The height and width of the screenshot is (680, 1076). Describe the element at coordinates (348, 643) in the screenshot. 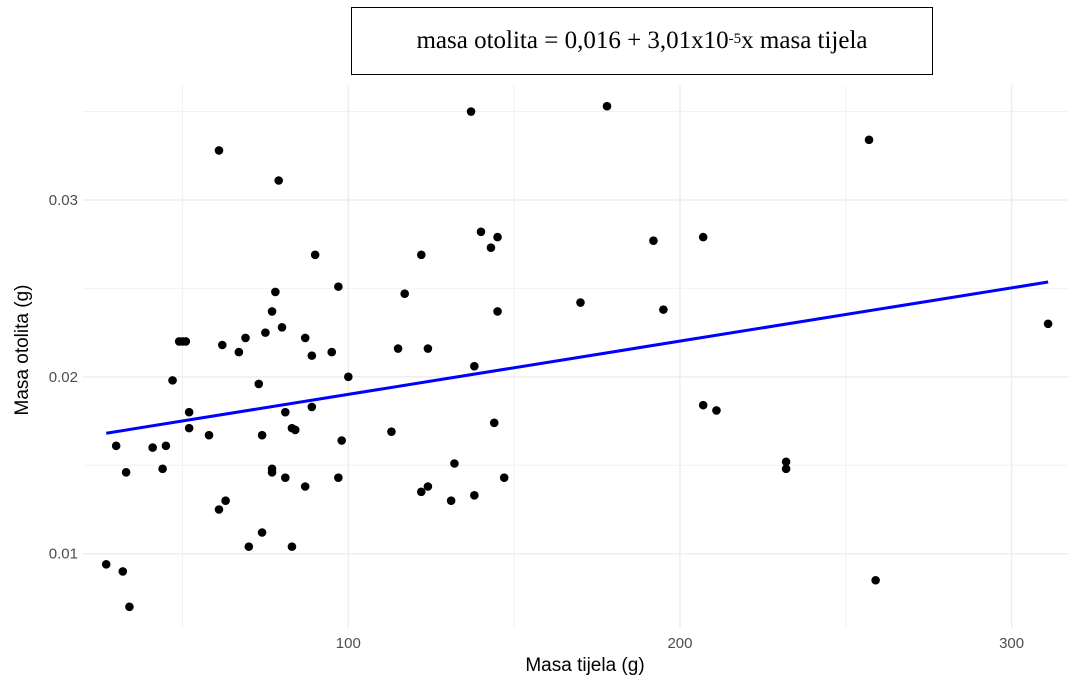

I see `x-tick-label: 100` at that location.